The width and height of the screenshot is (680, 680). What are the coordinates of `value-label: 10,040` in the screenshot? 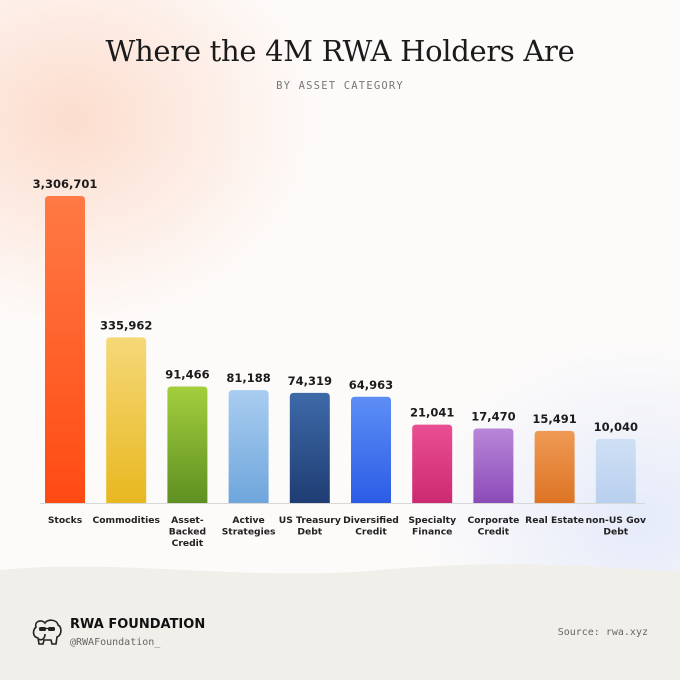 It's located at (616, 427).